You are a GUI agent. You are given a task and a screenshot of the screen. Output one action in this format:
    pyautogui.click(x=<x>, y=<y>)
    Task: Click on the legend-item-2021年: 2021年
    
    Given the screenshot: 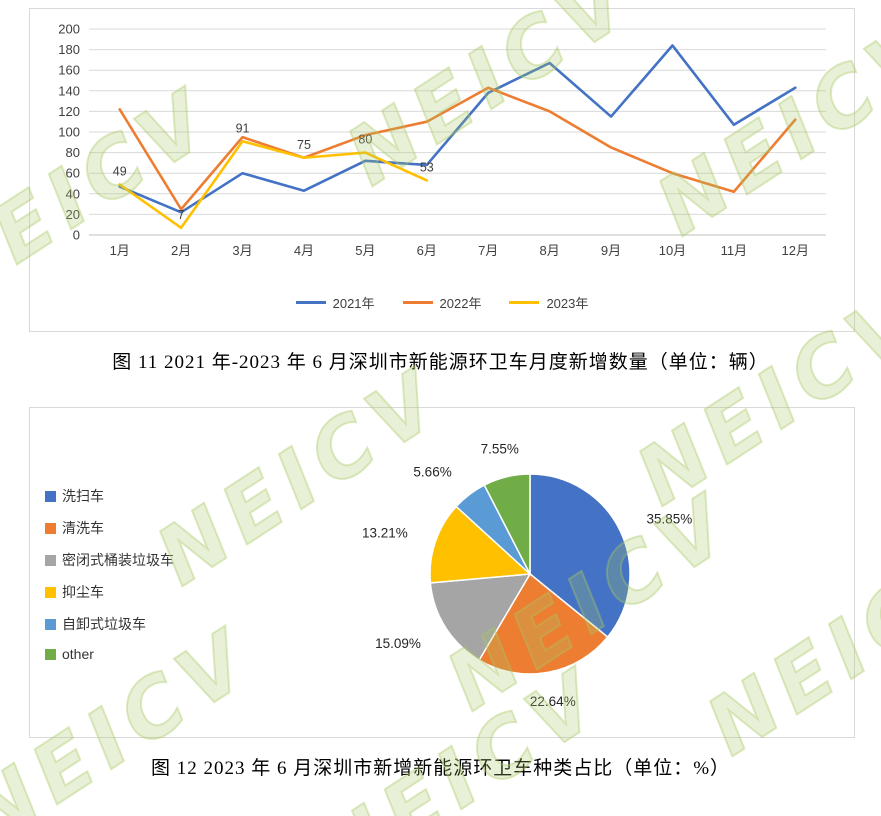 What is the action you would take?
    pyautogui.click(x=335, y=302)
    